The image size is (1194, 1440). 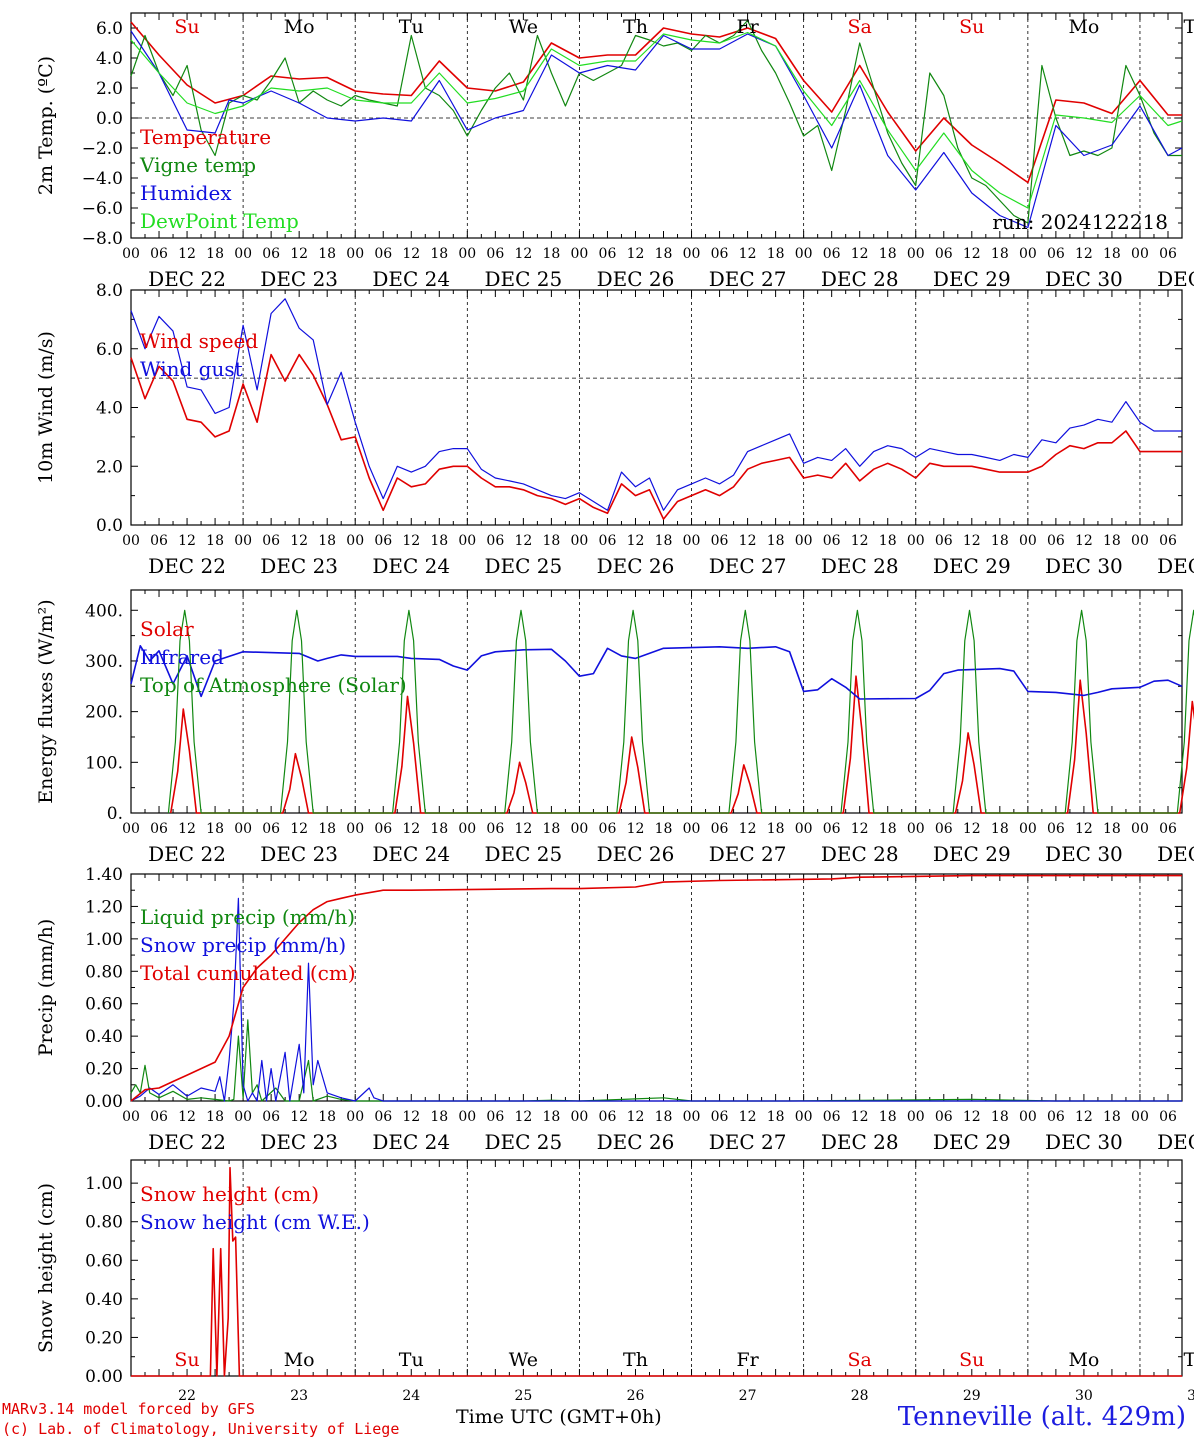 What do you see at coordinates (523, 27) in the screenshot?
I see `day-name-label: We` at bounding box center [523, 27].